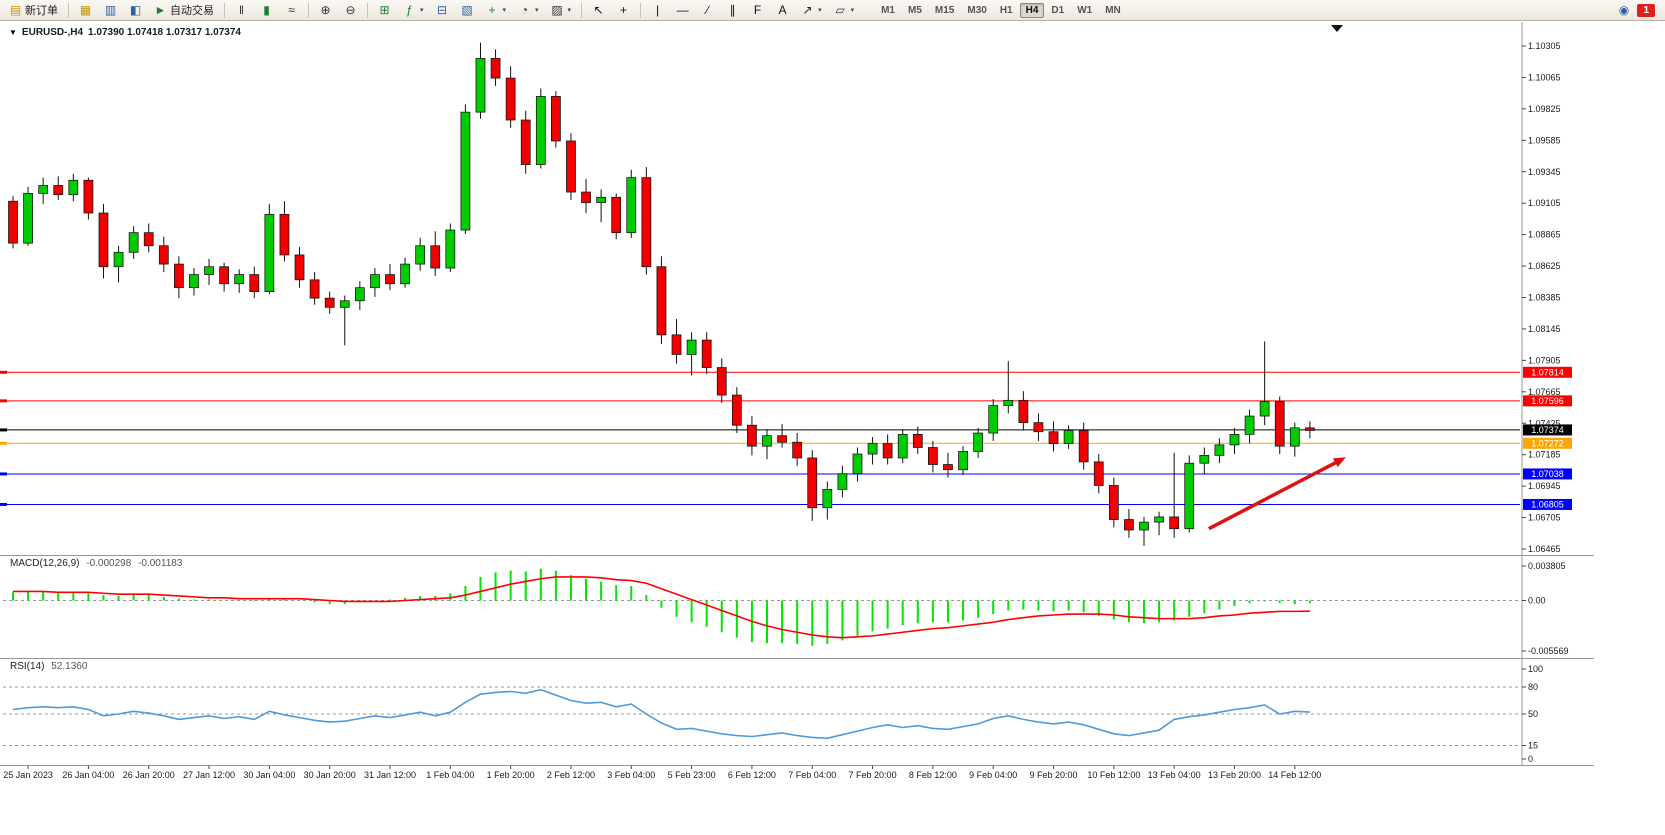 The width and height of the screenshot is (1665, 835). What do you see at coordinates (1548, 651) in the screenshot?
I see `svg-text: -0.005569` at bounding box center [1548, 651].